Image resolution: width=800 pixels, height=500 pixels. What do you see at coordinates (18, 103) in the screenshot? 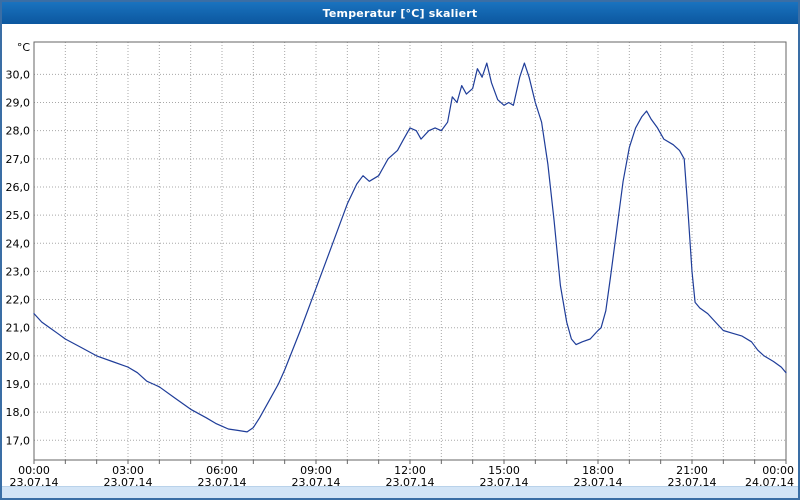
I see `svg-text: 29,0` at bounding box center [18, 103].